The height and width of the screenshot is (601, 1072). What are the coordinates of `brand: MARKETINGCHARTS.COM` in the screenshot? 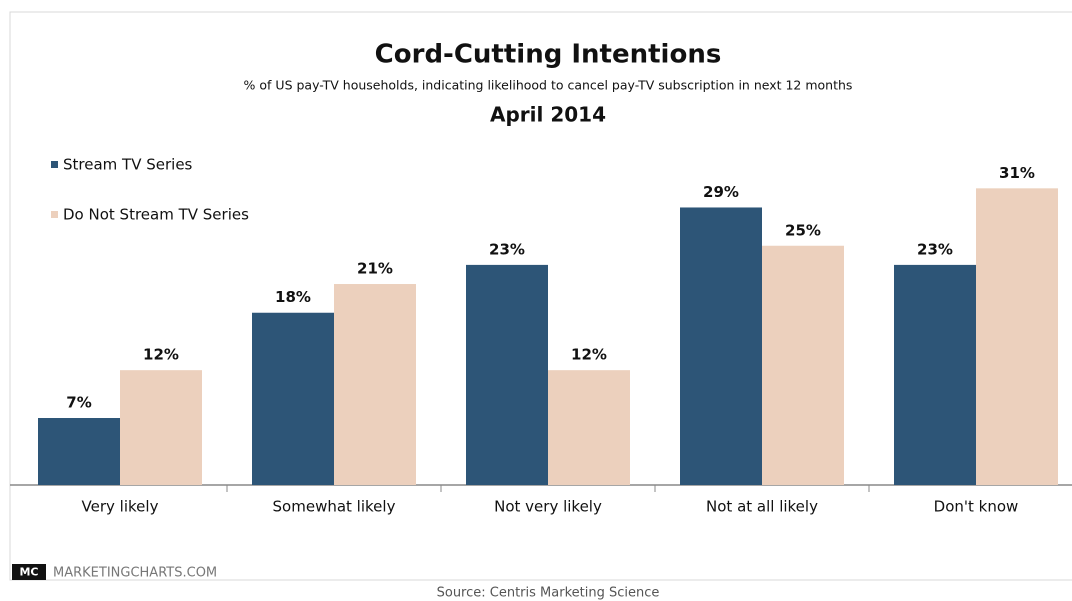 It's located at (135, 573).